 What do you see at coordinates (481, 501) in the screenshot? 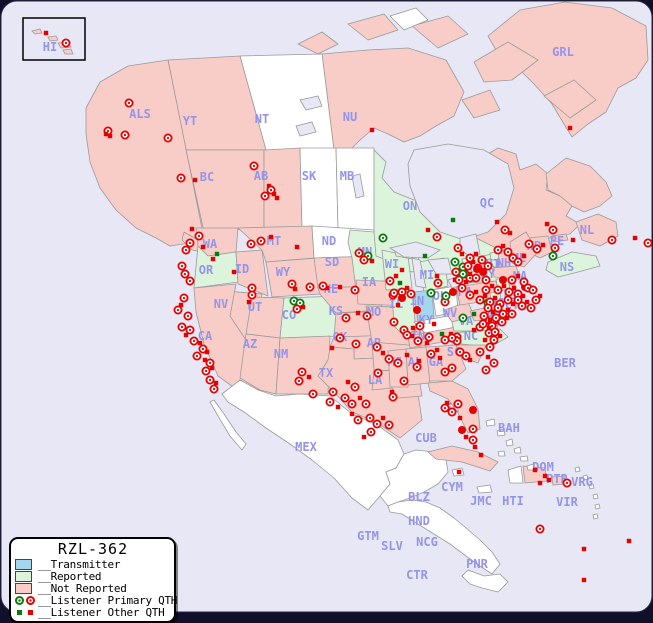
I see `label-JMC: JMC` at bounding box center [481, 501].